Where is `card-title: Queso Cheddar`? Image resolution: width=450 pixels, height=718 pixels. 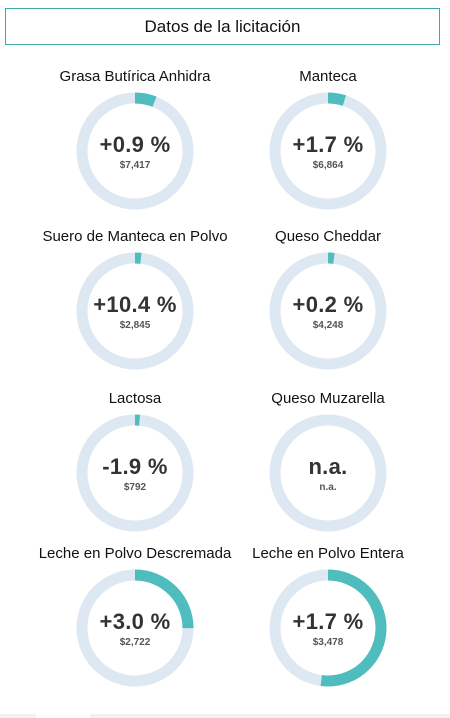 card-title: Queso Cheddar is located at coordinates (328, 236).